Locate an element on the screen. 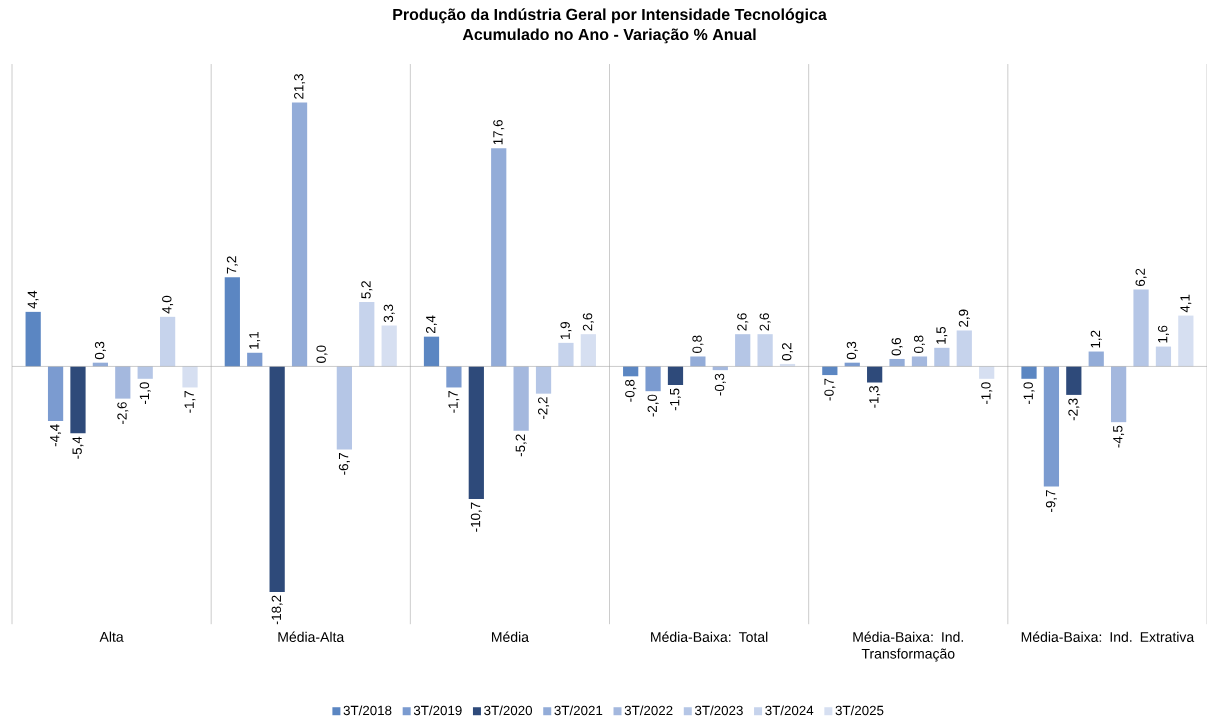 This screenshot has width=1207, height=722. data-label: -6,7 is located at coordinates (344, 464).